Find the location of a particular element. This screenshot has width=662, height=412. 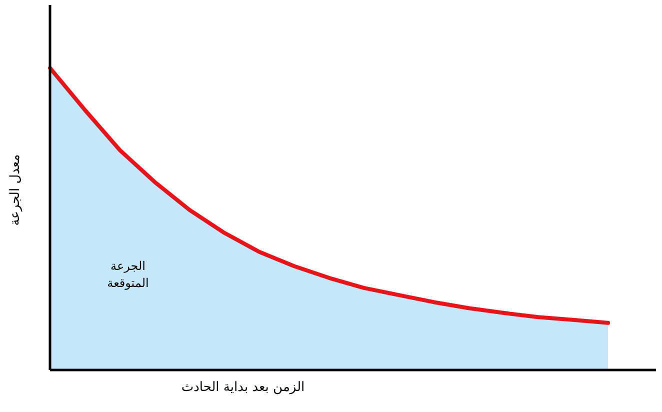

x-axis-title: الزمن بعد بداية الحادث is located at coordinates (243, 387).